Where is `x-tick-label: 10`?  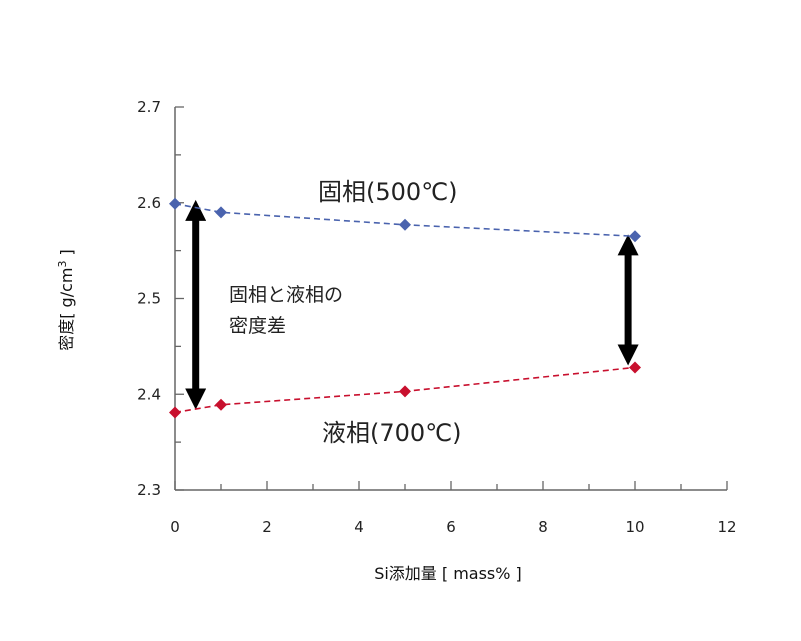
x-tick-label: 10 is located at coordinates (634, 527).